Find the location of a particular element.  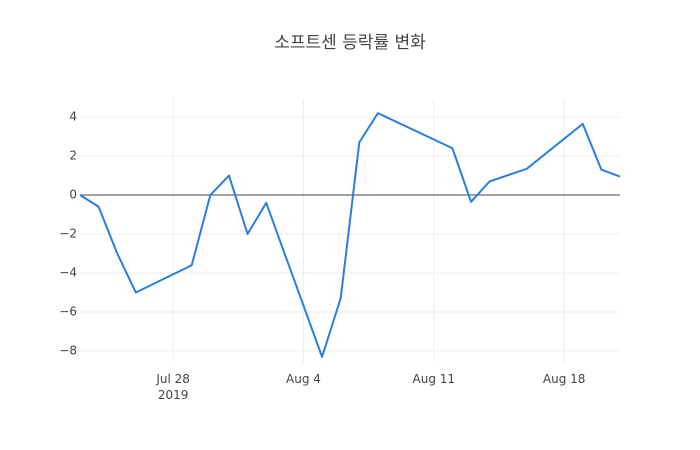

y-tick-label: 2 is located at coordinates (73, 156).